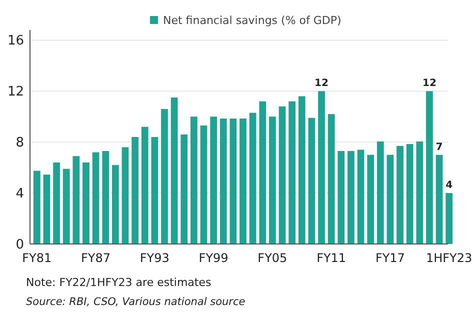 The width and height of the screenshot is (474, 332). I want to click on y-tick-label: 8, so click(20, 143).